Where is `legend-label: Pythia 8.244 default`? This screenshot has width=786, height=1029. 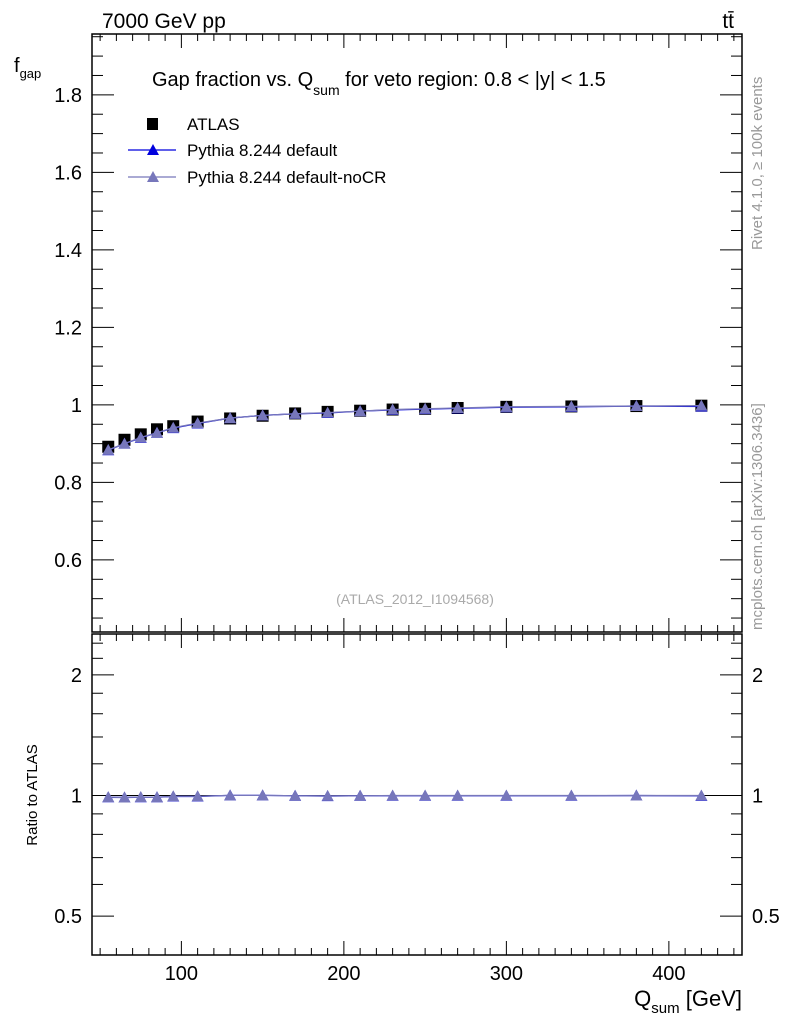
legend-label: Pythia 8.244 default is located at coordinates (262, 150).